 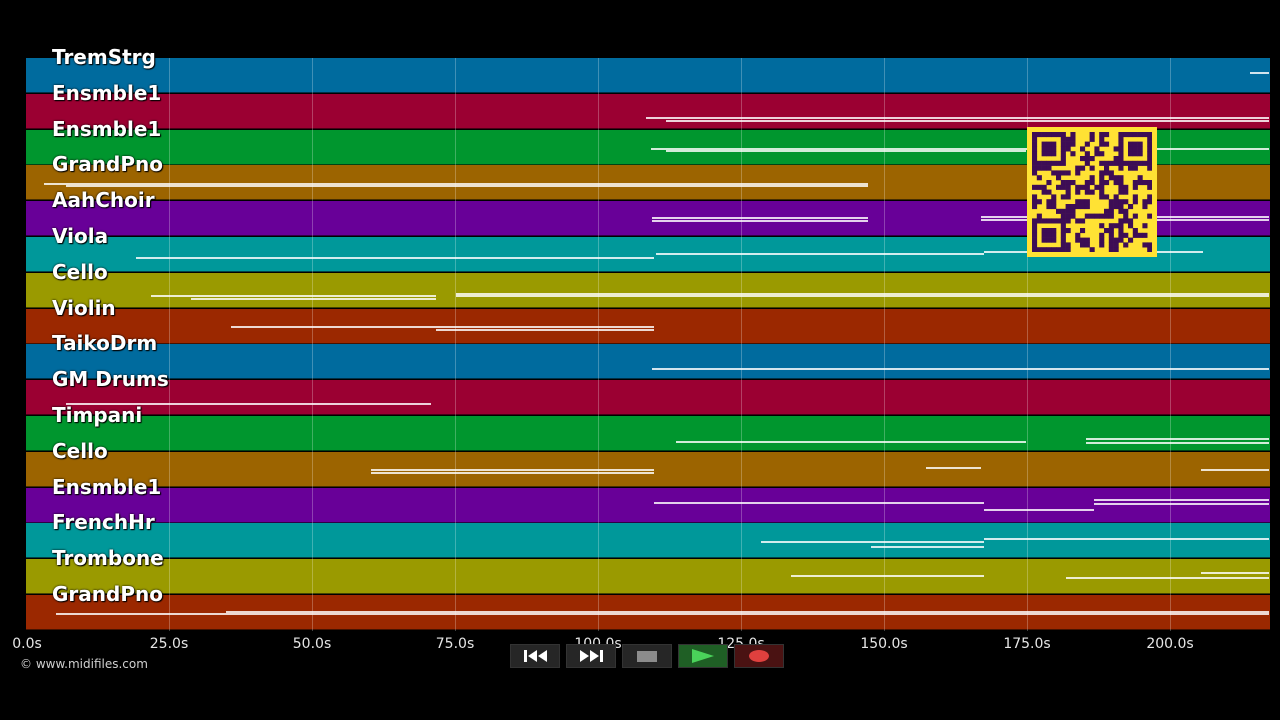 I want to click on play-icon, so click(x=703, y=656).